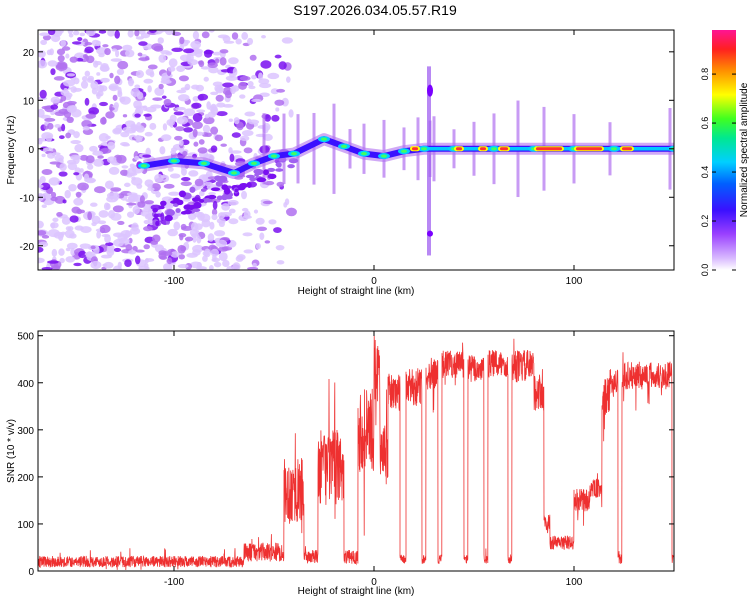 The image size is (750, 600). Describe the element at coordinates (25, 431) in the screenshot. I see `y-tick-label: 300` at that location.